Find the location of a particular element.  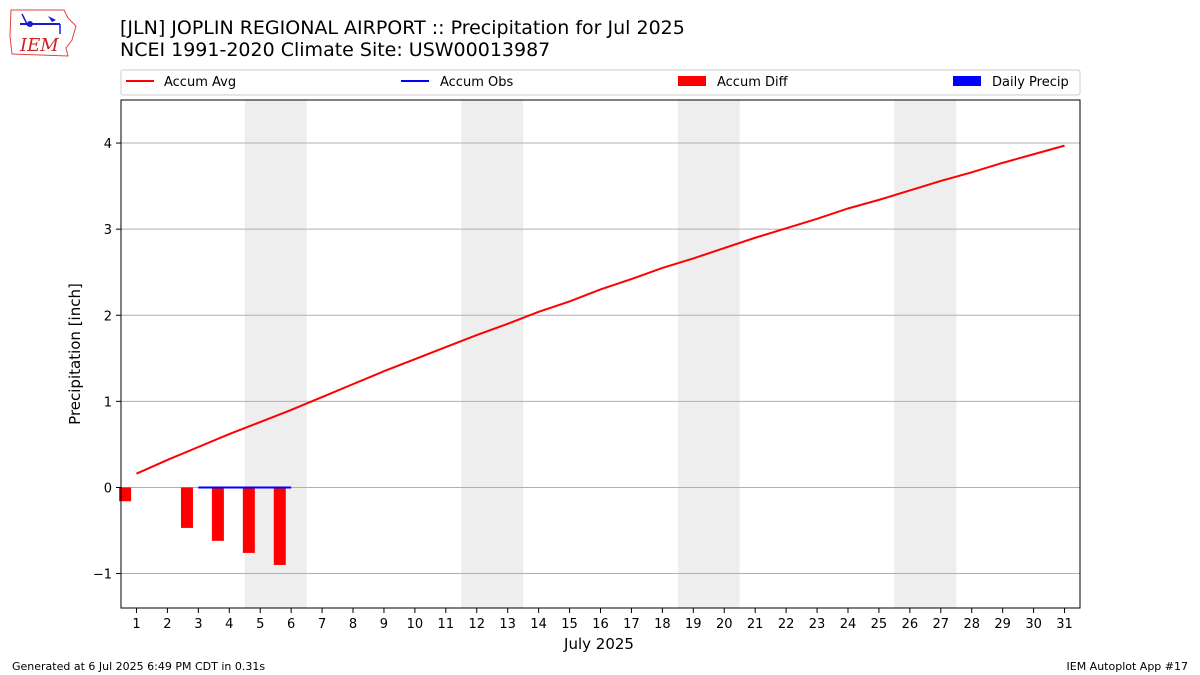

y-tick-label: 1 is located at coordinates (108, 402).